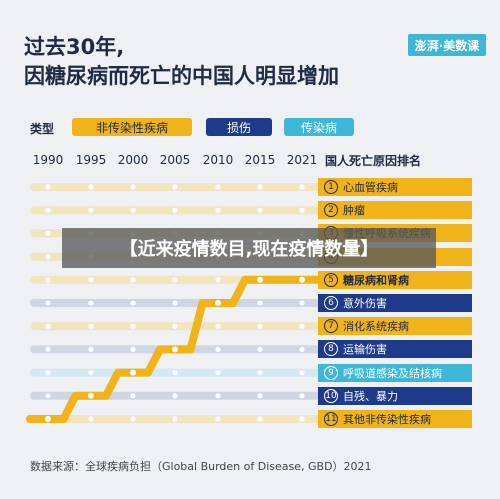 The width and height of the screenshot is (500, 499). Describe the element at coordinates (331, 210) in the screenshot. I see `rank-number: 2` at that location.